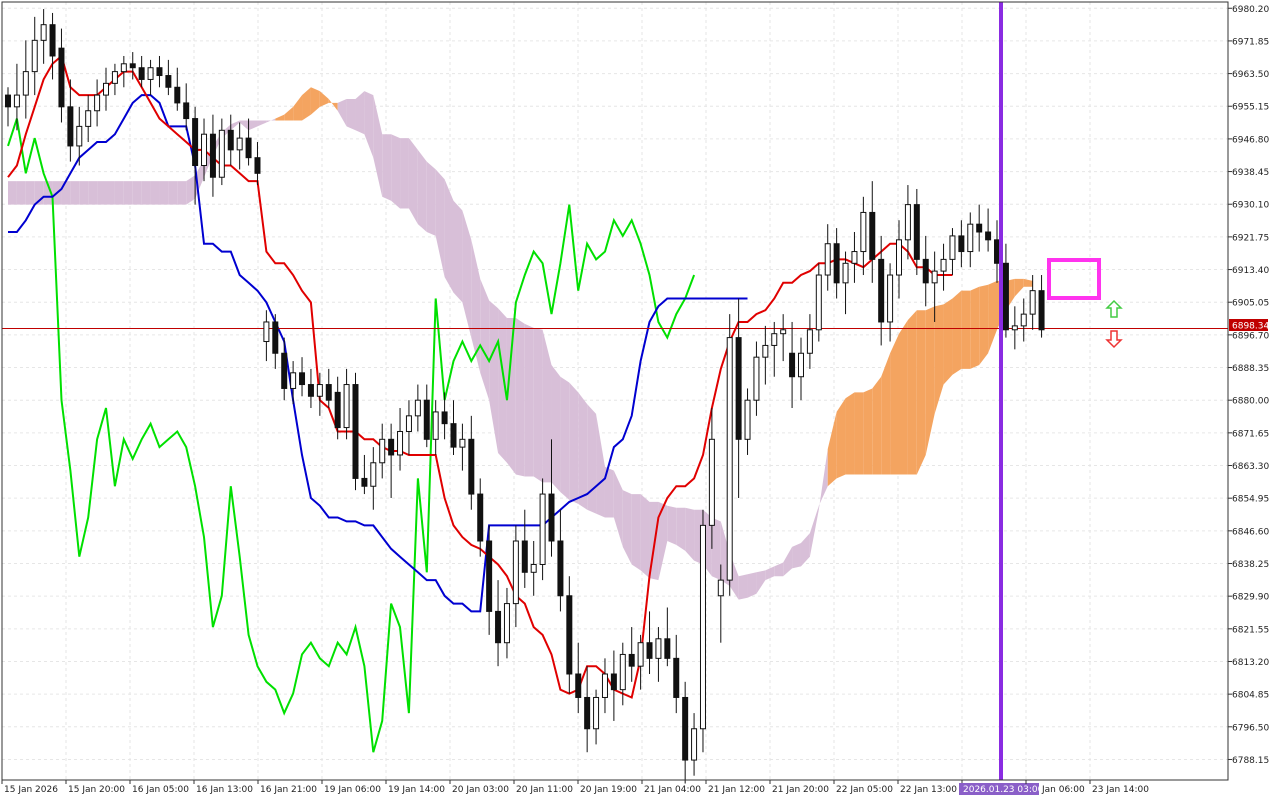  Describe the element at coordinates (1250, 598) in the screenshot. I see `y-tick-label: 6829.90` at that location.